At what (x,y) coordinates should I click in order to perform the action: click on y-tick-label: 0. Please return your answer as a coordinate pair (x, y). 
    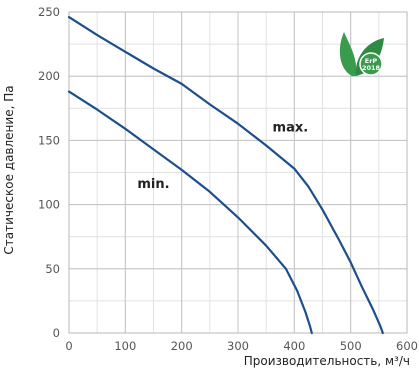
    Looking at the image, I should click on (56, 333).